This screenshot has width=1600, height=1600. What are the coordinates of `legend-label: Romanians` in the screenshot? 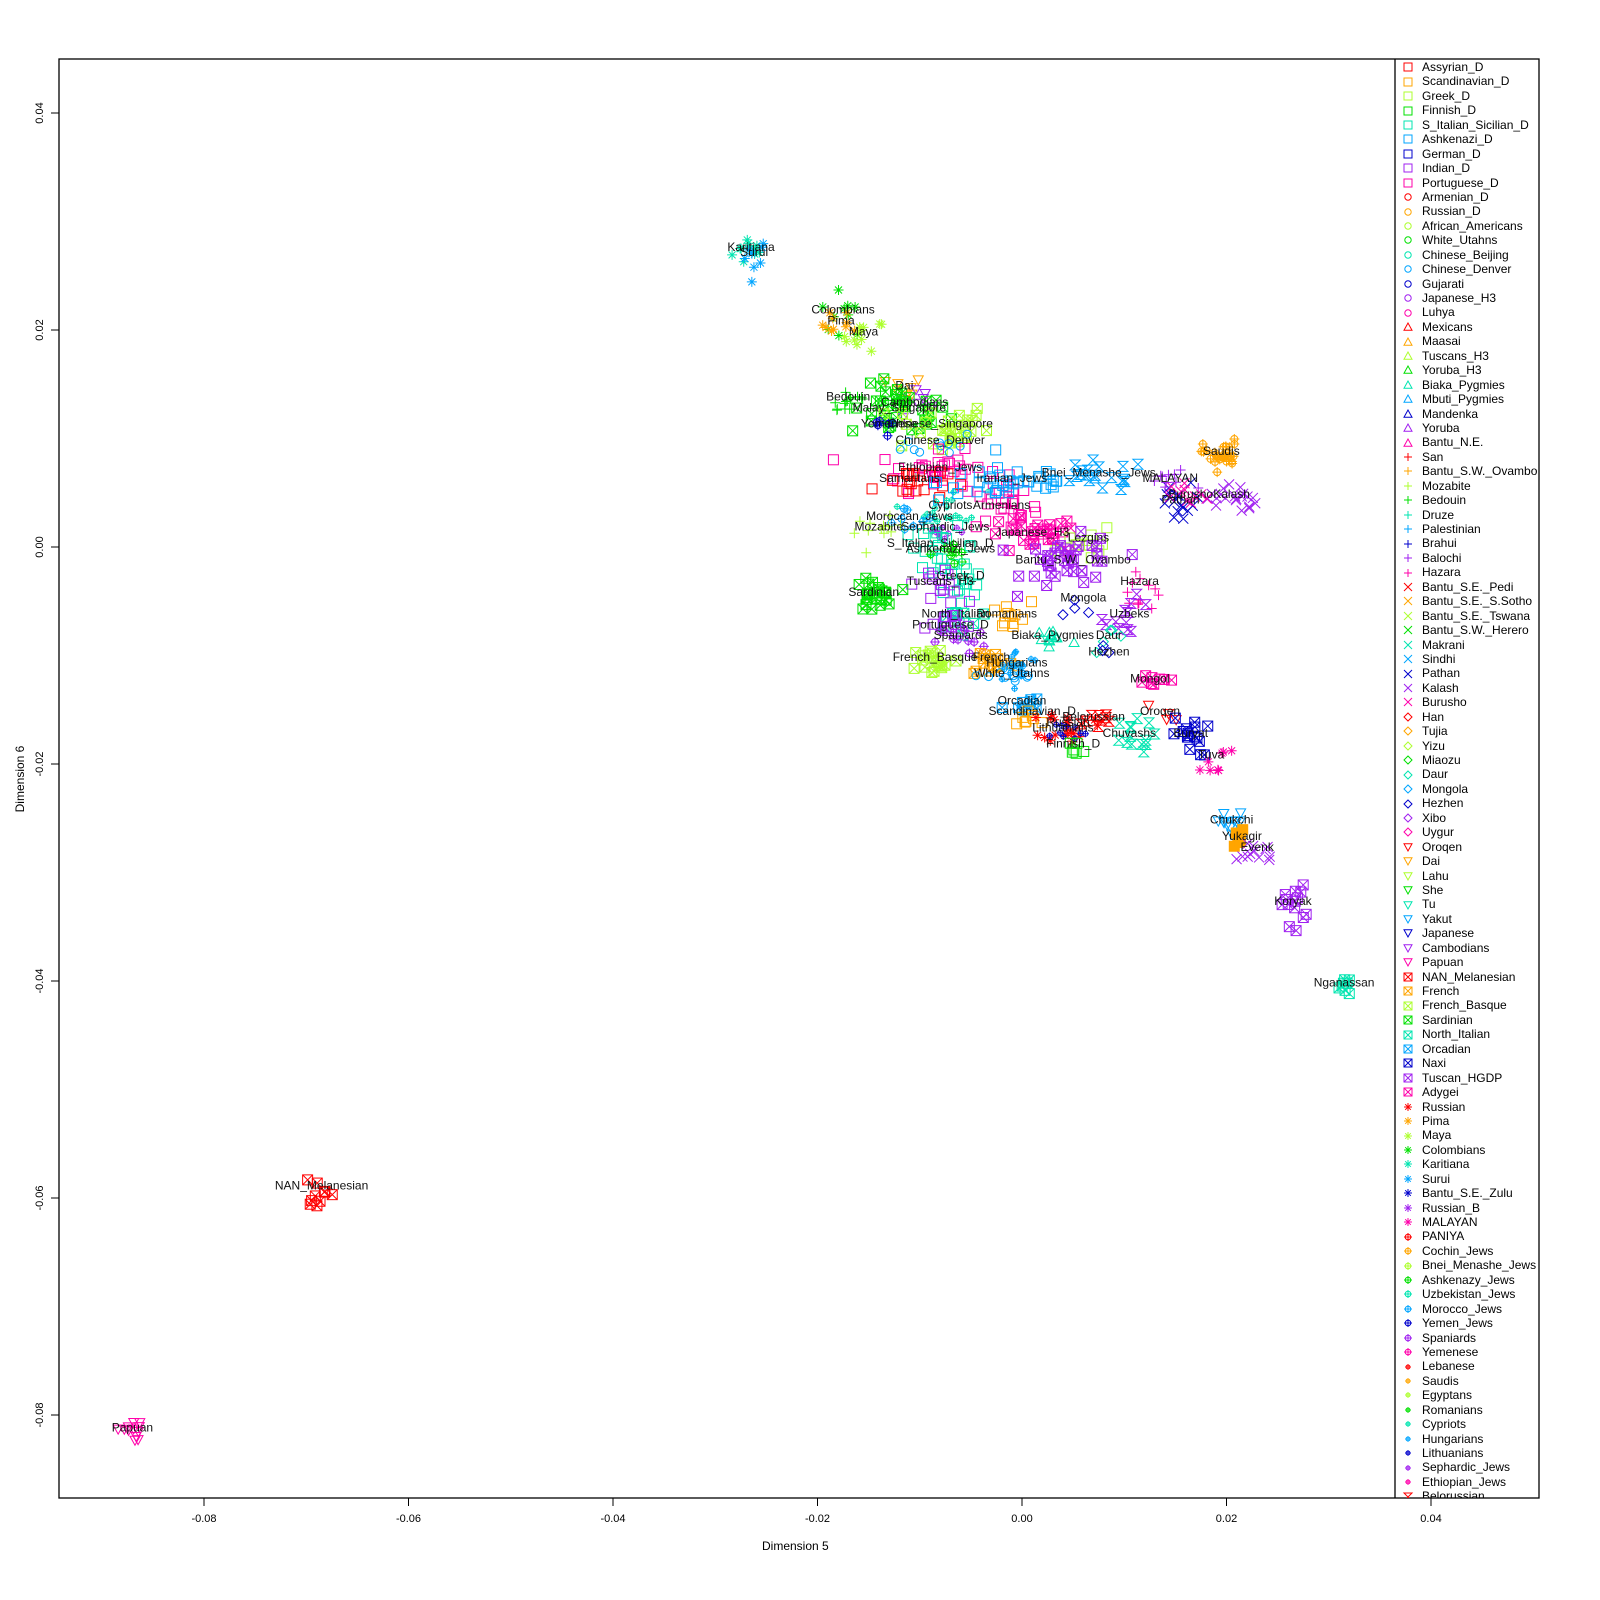 It's located at (1452, 1409).